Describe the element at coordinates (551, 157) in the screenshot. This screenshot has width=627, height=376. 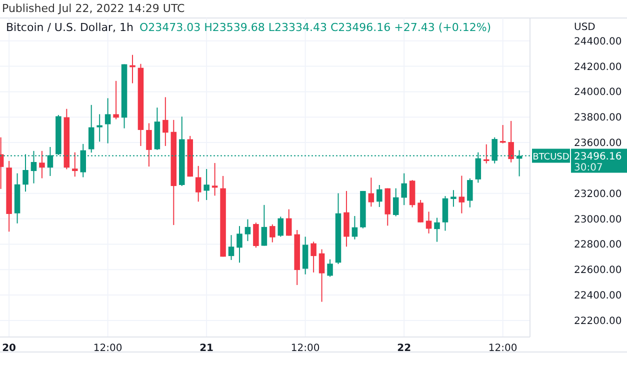
I see `ref-line-label: BTCUSD` at that location.